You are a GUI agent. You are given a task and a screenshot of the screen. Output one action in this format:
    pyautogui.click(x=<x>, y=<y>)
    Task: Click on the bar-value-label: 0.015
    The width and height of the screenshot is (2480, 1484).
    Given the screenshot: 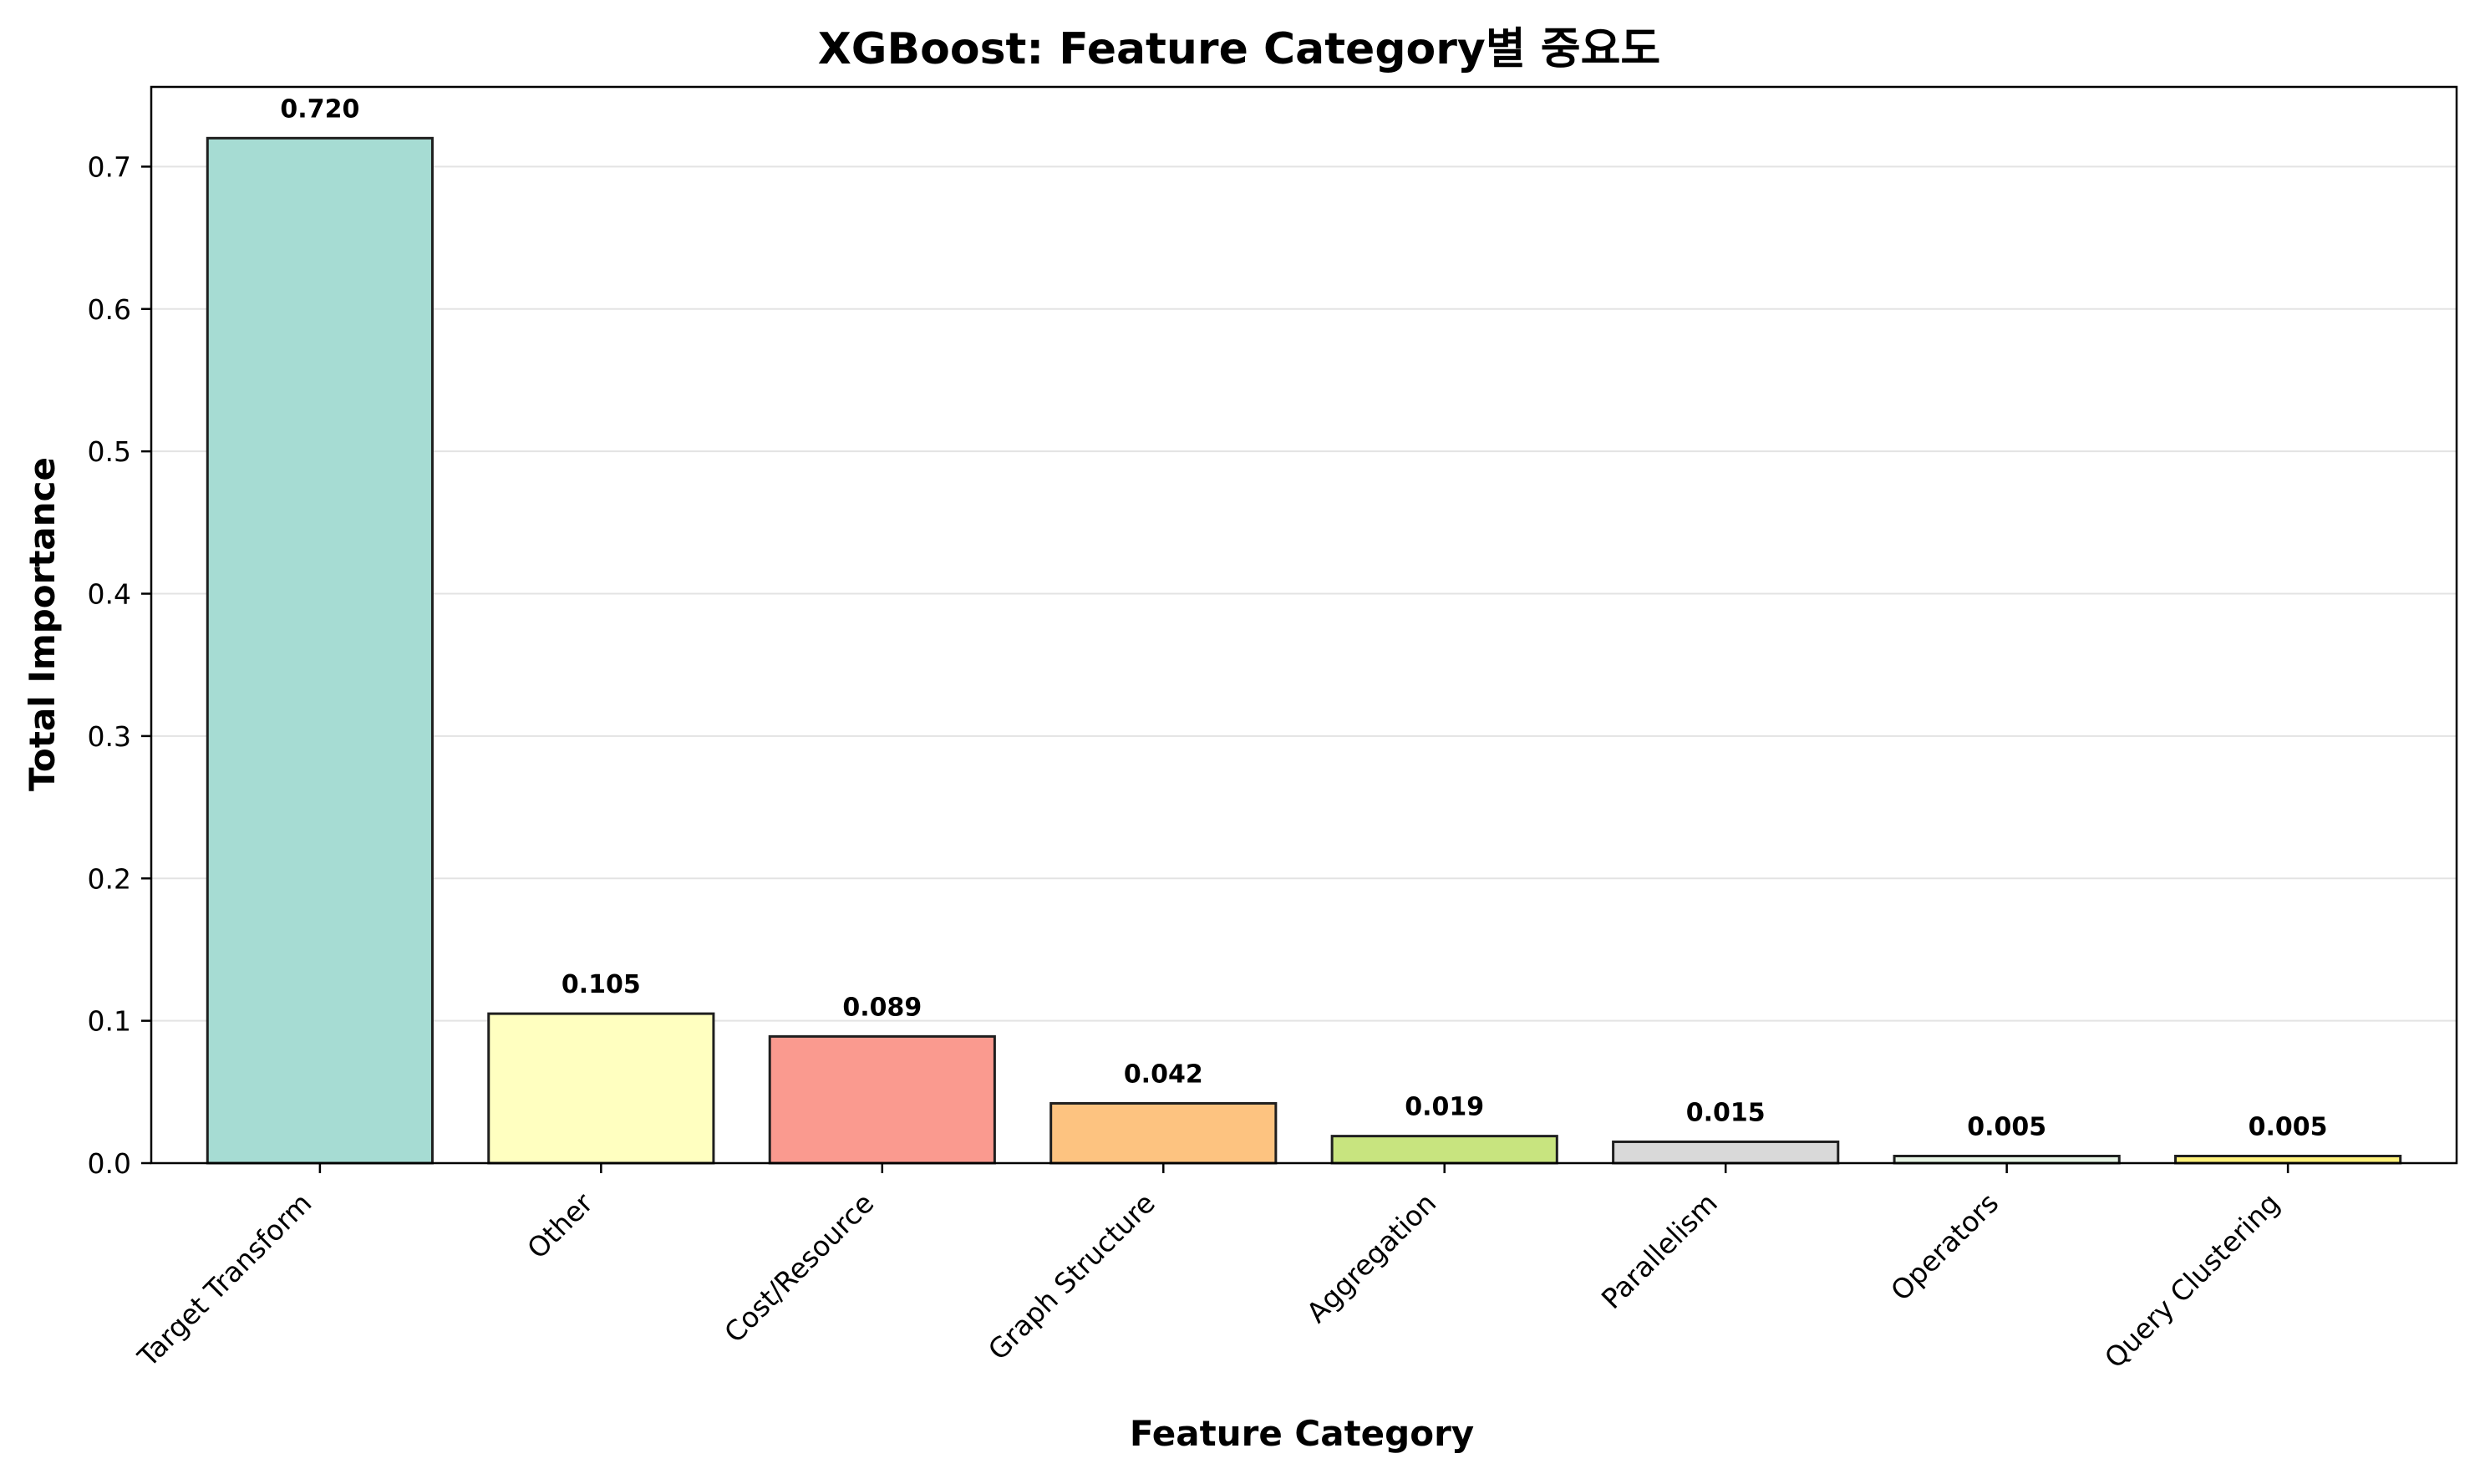 What is the action you would take?
    pyautogui.click(x=1726, y=1112)
    